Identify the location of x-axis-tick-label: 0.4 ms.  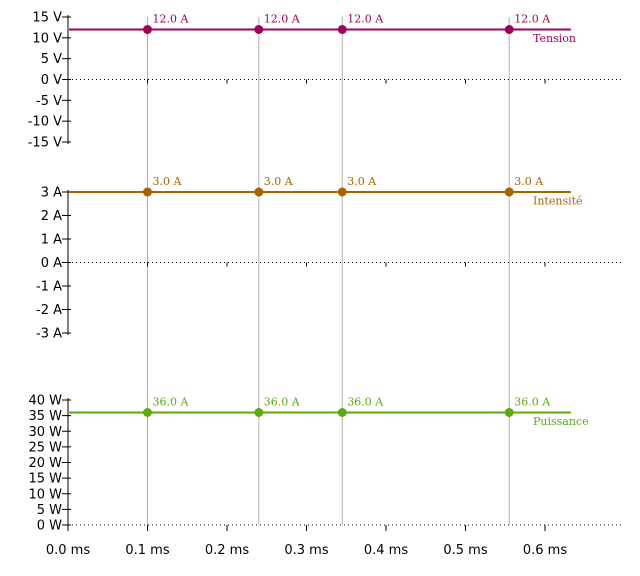
(386, 550).